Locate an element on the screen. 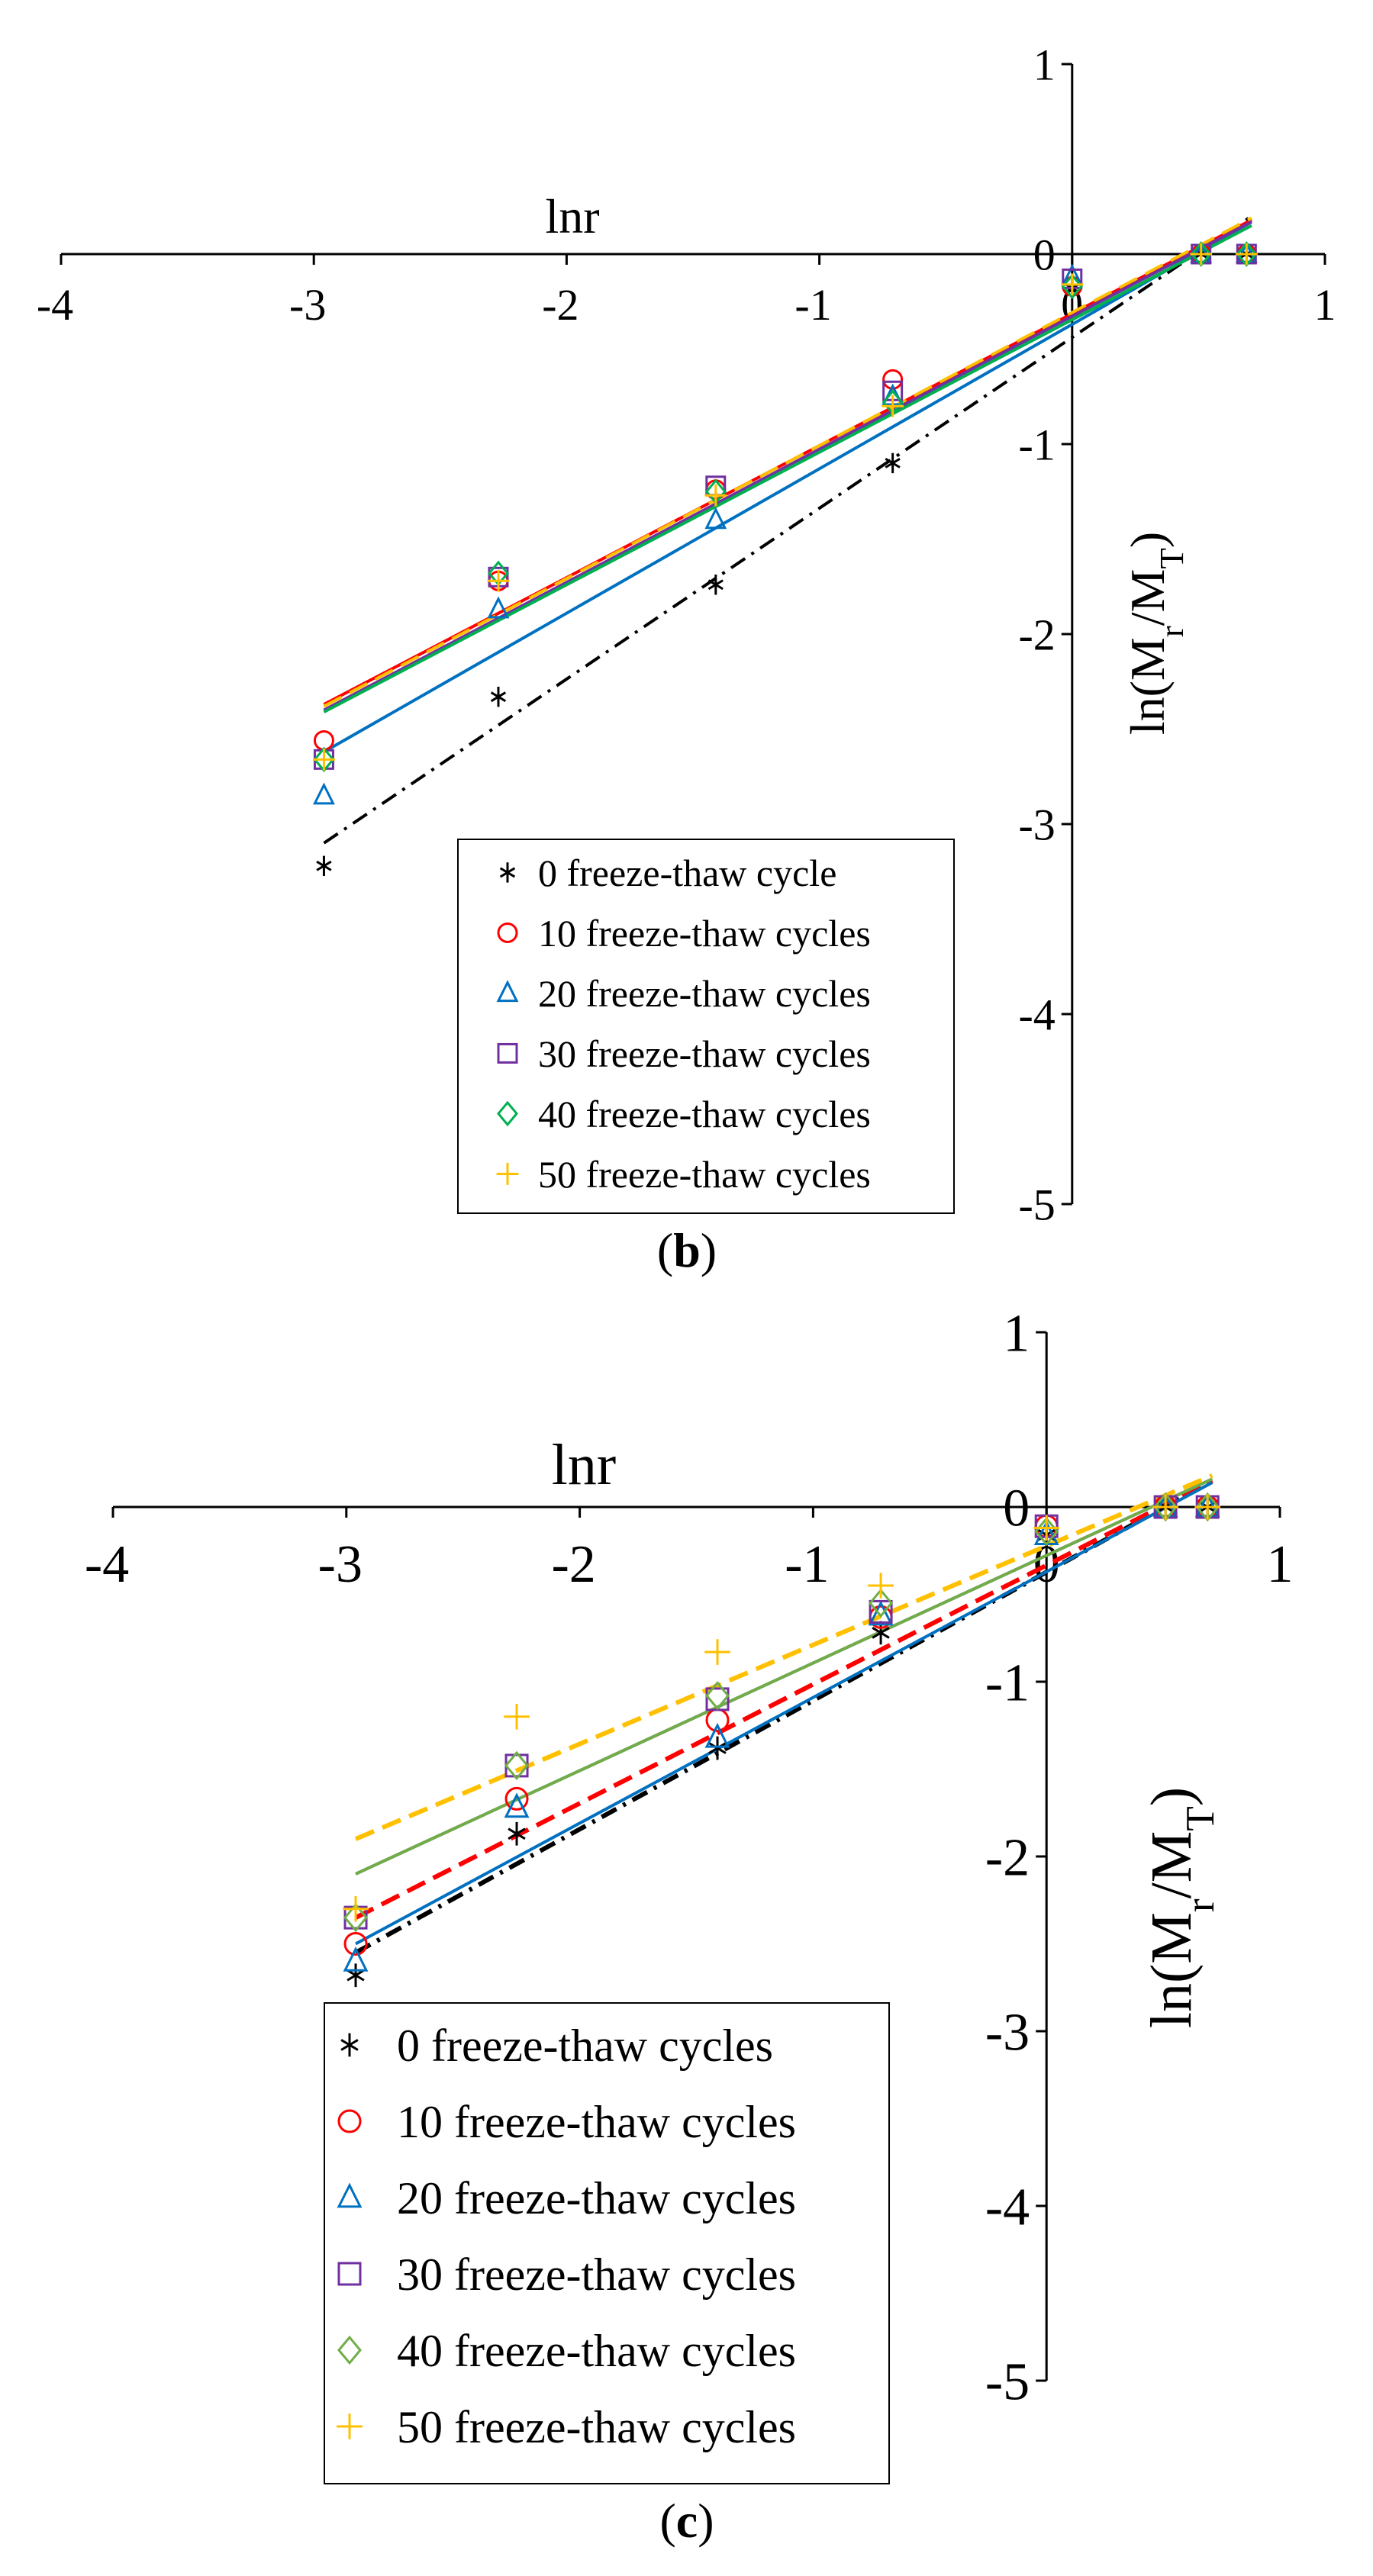 The width and height of the screenshot is (1373, 2576). panel-label: (c) is located at coordinates (686, 2521).